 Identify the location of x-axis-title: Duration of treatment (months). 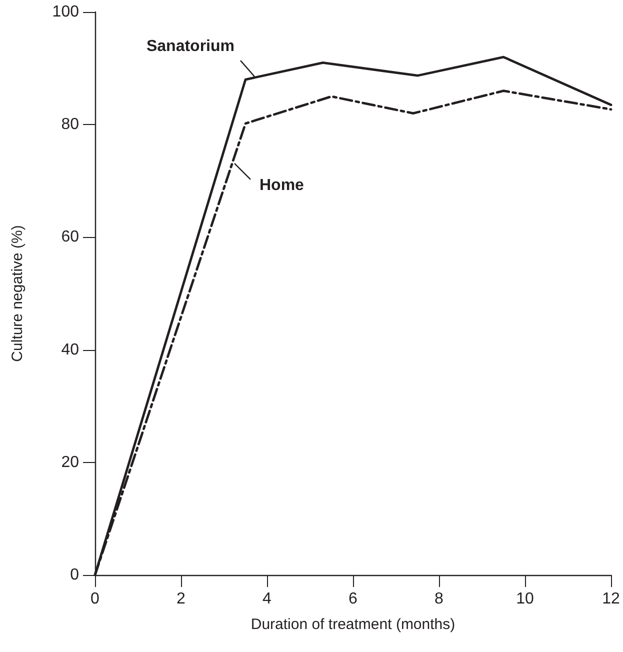
(353, 624).